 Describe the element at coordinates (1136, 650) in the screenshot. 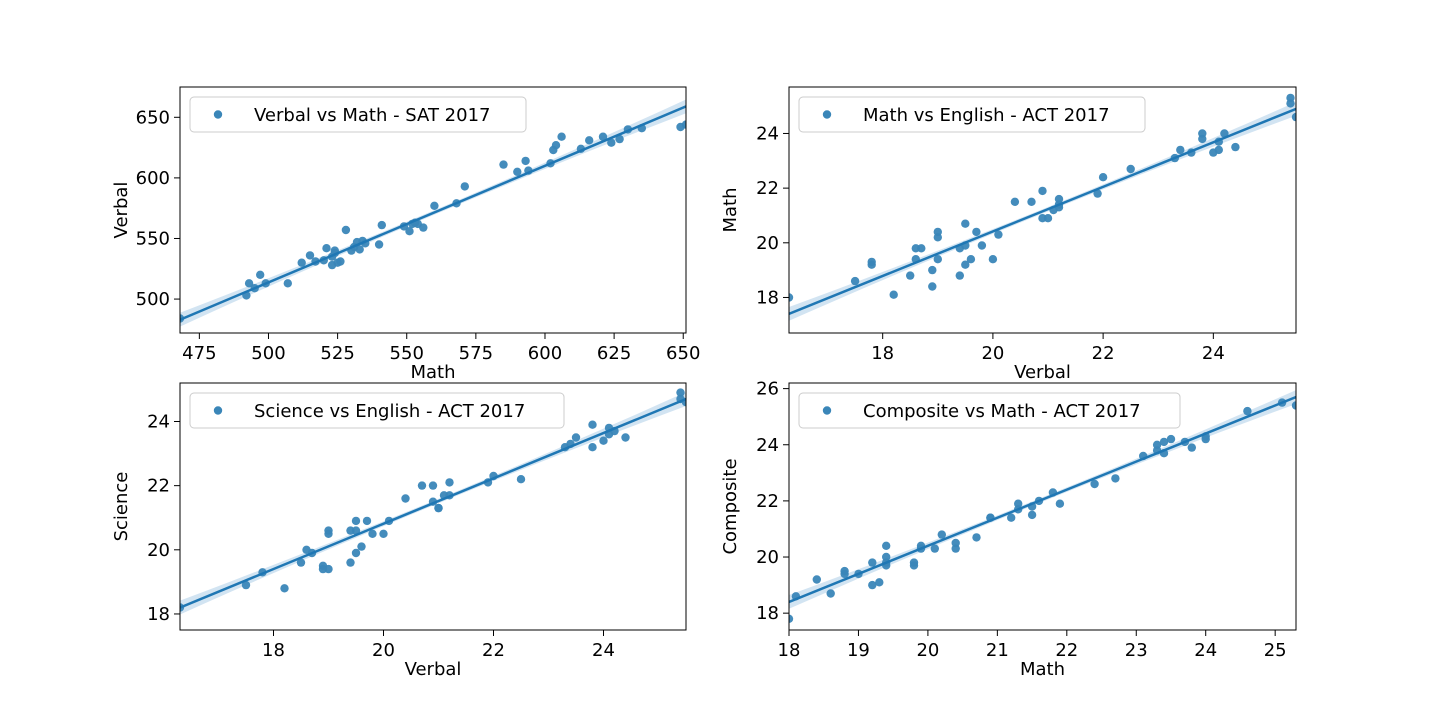

I see `x-tick-label: 23` at that location.